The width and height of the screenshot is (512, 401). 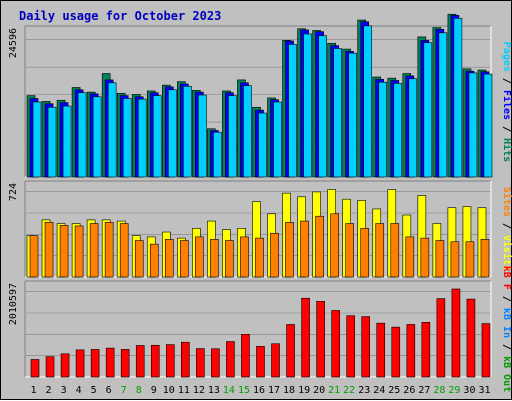 I want to click on legend-item-pages: Pages, so click(x=506, y=57).